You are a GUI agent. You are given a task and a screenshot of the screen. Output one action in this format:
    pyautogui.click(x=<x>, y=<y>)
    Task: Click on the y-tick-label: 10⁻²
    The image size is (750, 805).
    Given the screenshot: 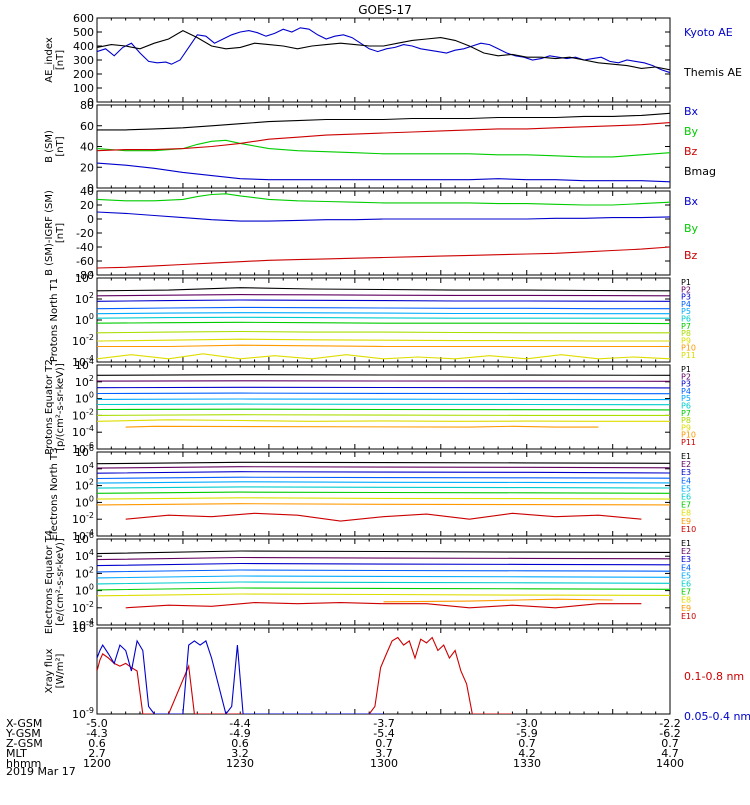 What is the action you would take?
    pyautogui.click(x=83, y=340)
    